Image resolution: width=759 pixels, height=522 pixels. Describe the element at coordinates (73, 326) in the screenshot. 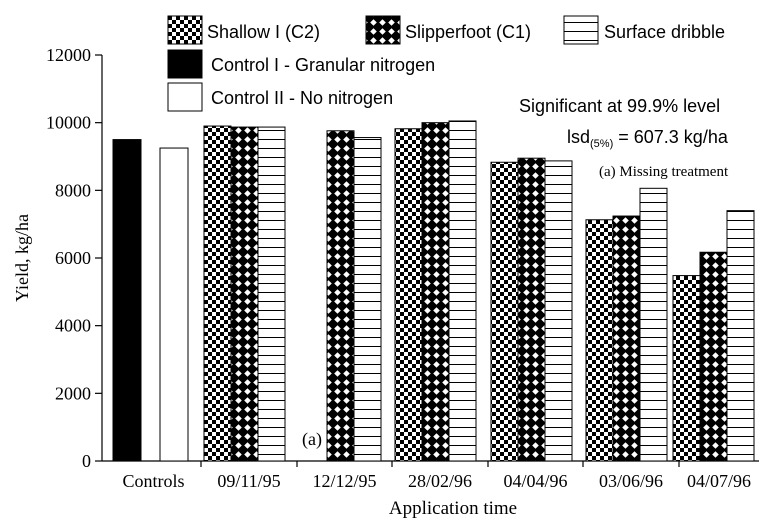

I see `y-tick-label: 4000` at that location.